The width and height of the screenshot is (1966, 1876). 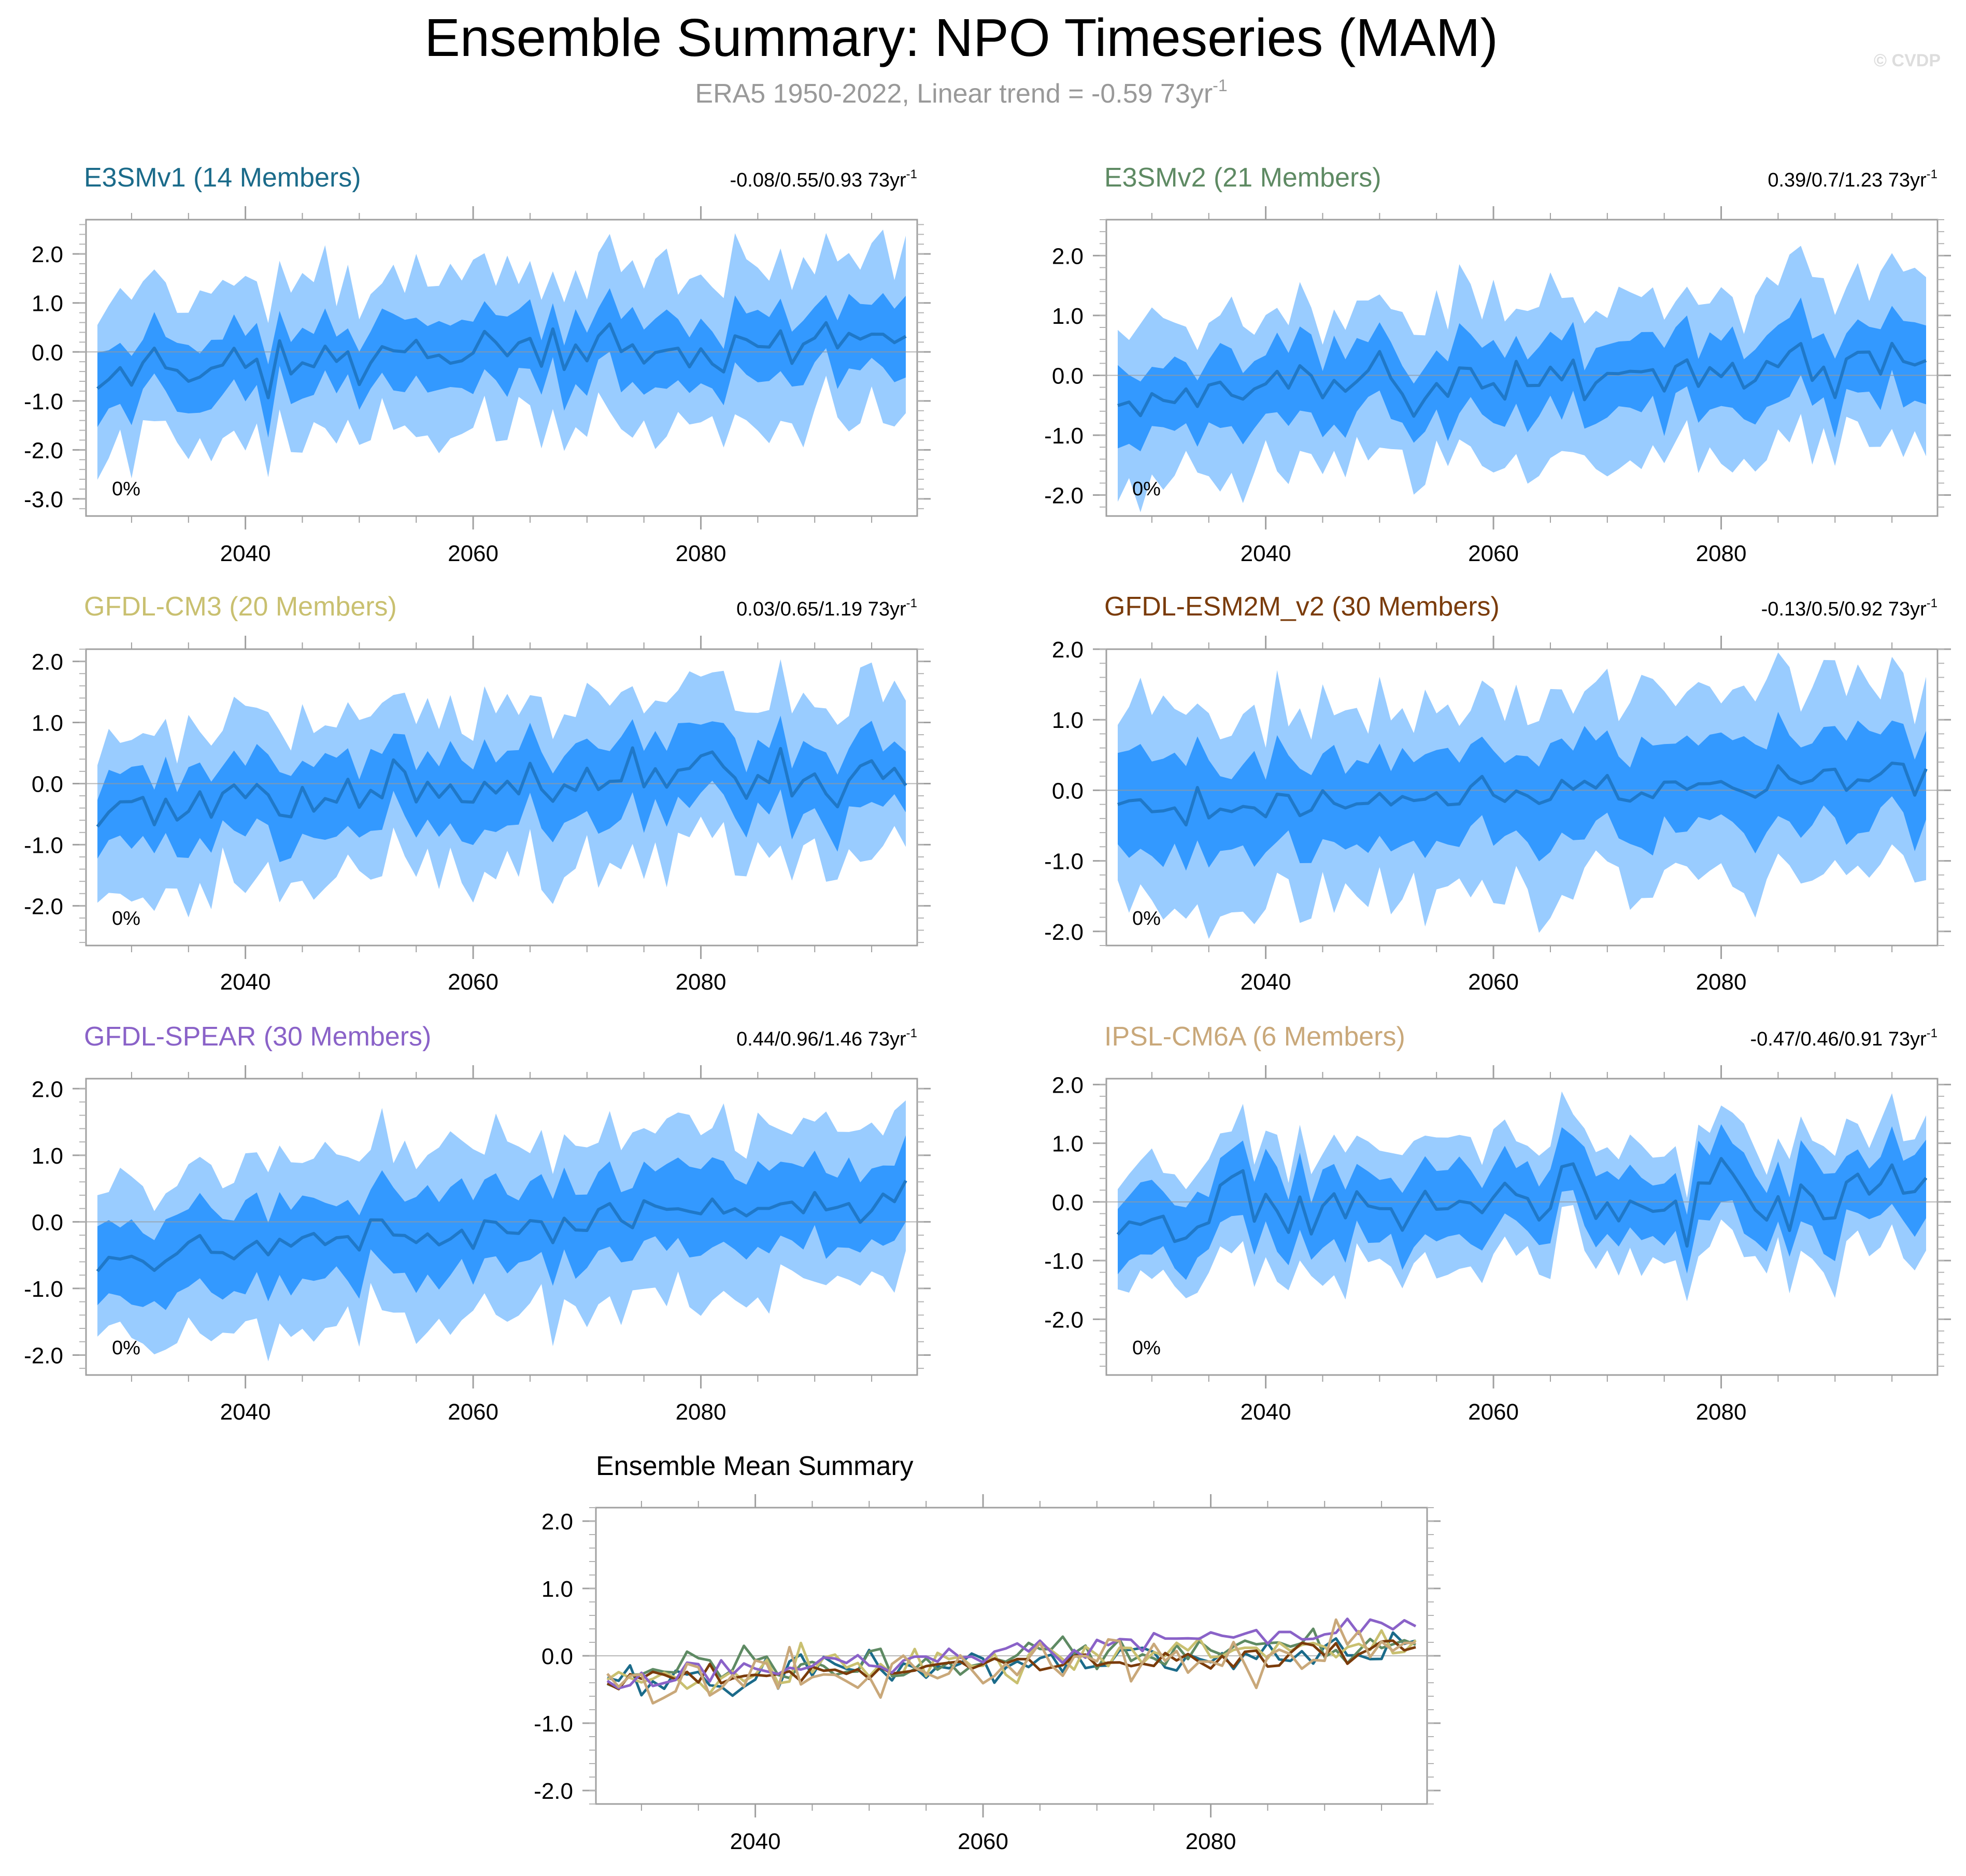 I want to click on panel-title: IPSL-CM6A (6 Members), so click(x=1255, y=1037).